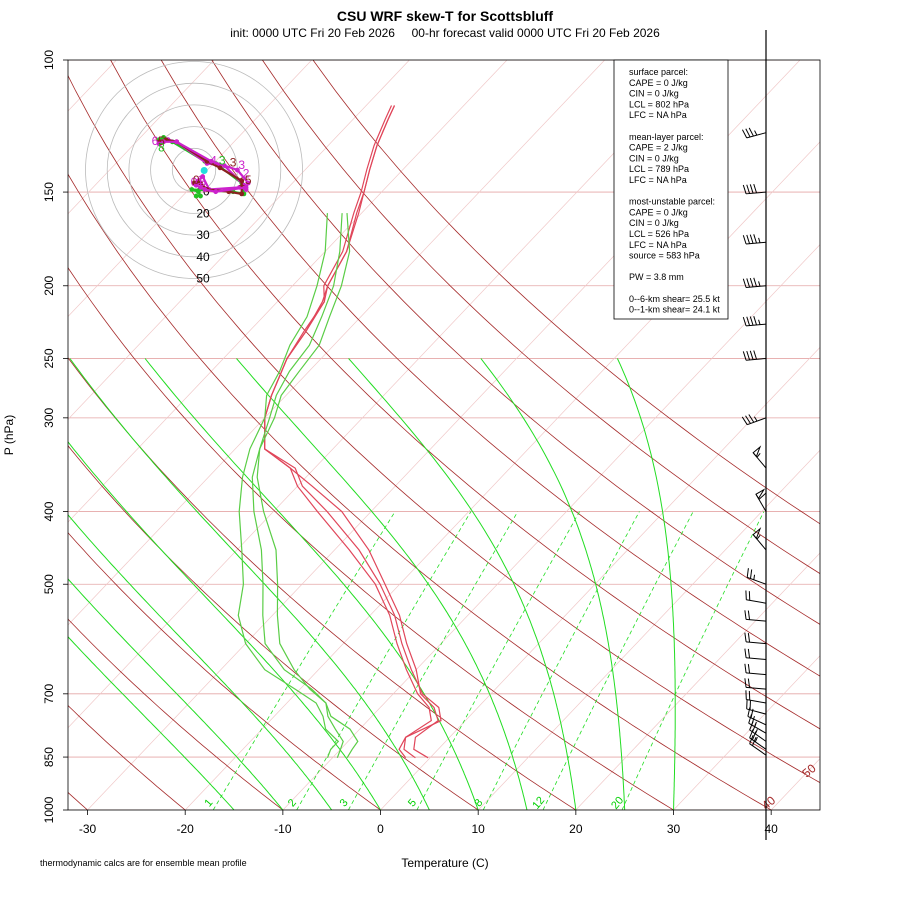 The height and width of the screenshot is (900, 900). I want to click on hodograph-ring, so click(194, 170).